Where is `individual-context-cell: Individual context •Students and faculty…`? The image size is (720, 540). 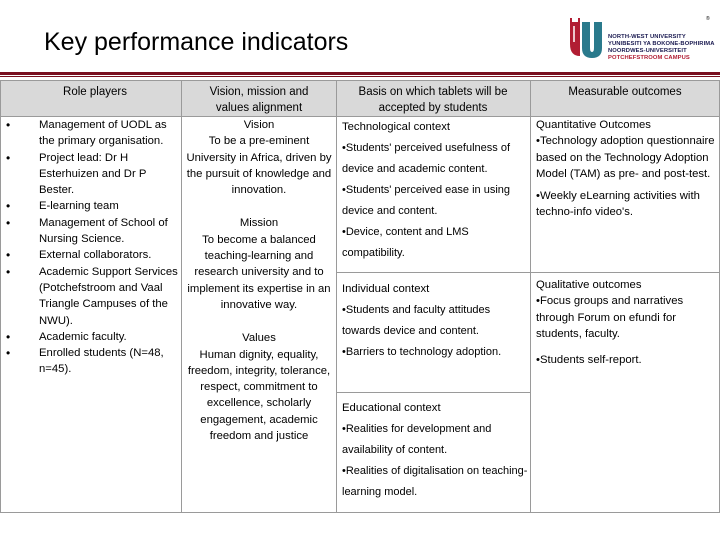 individual-context-cell: Individual context •Students and faculty… is located at coordinates (435, 321).